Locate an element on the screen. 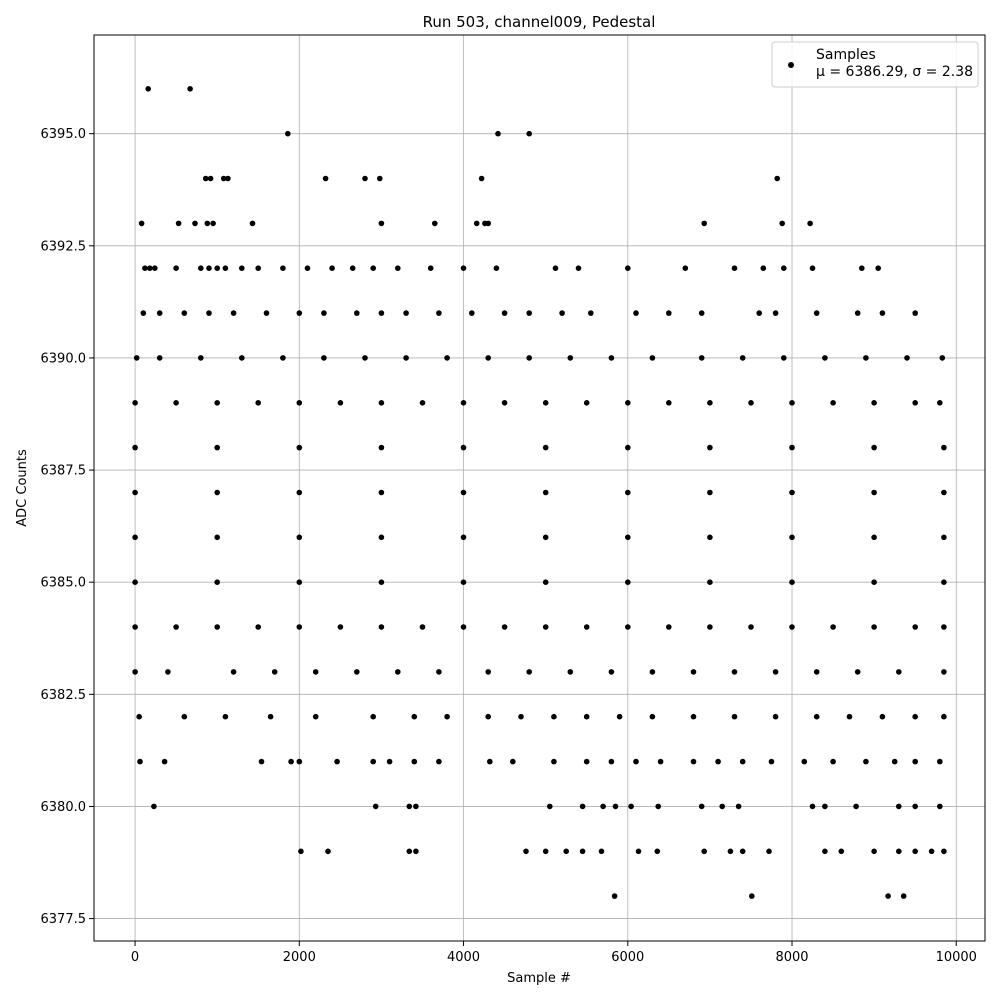 Image resolution: width=1000 pixels, height=1000 pixels. y-tick-label: 6382.5 is located at coordinates (64, 695).